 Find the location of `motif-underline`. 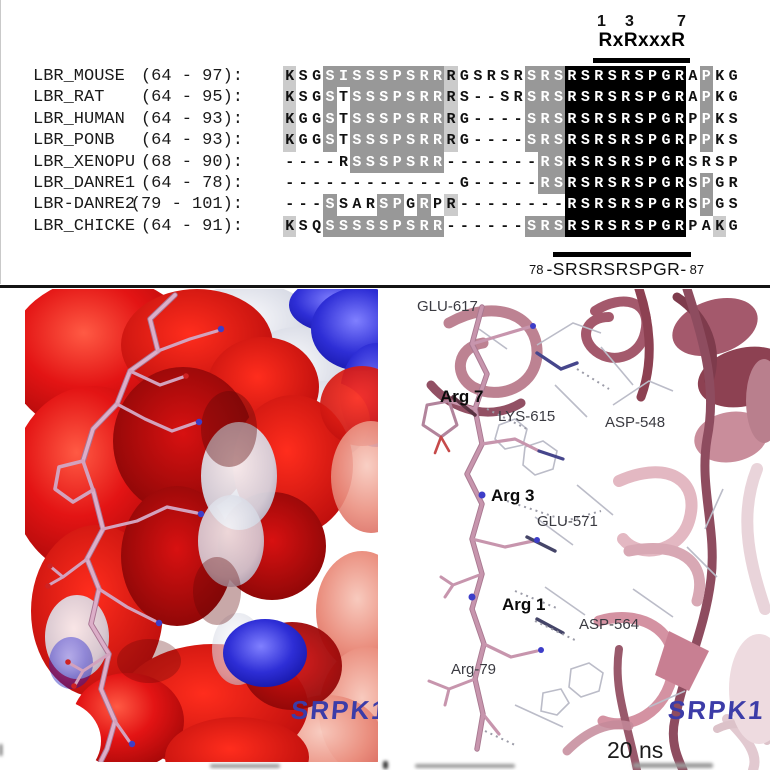

motif-underline is located at coordinates (622, 254).